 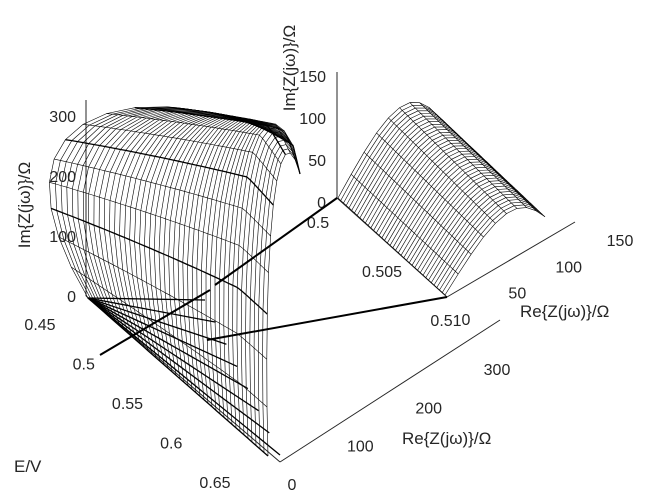 What do you see at coordinates (564, 311) in the screenshot?
I see `inset-re-axis-label: Re{Z(jω)}/Ω` at bounding box center [564, 311].